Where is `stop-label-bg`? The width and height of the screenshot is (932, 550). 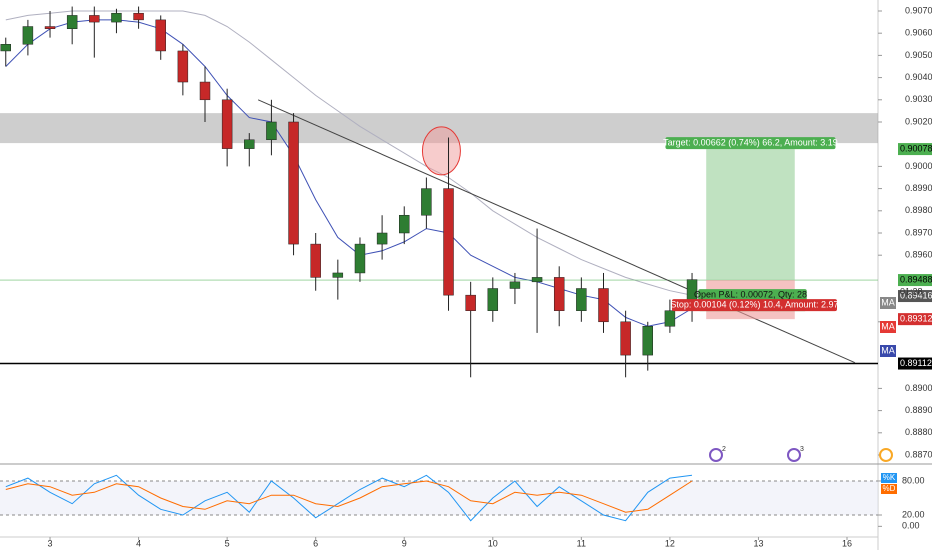 stop-label-bg is located at coordinates (754, 305).